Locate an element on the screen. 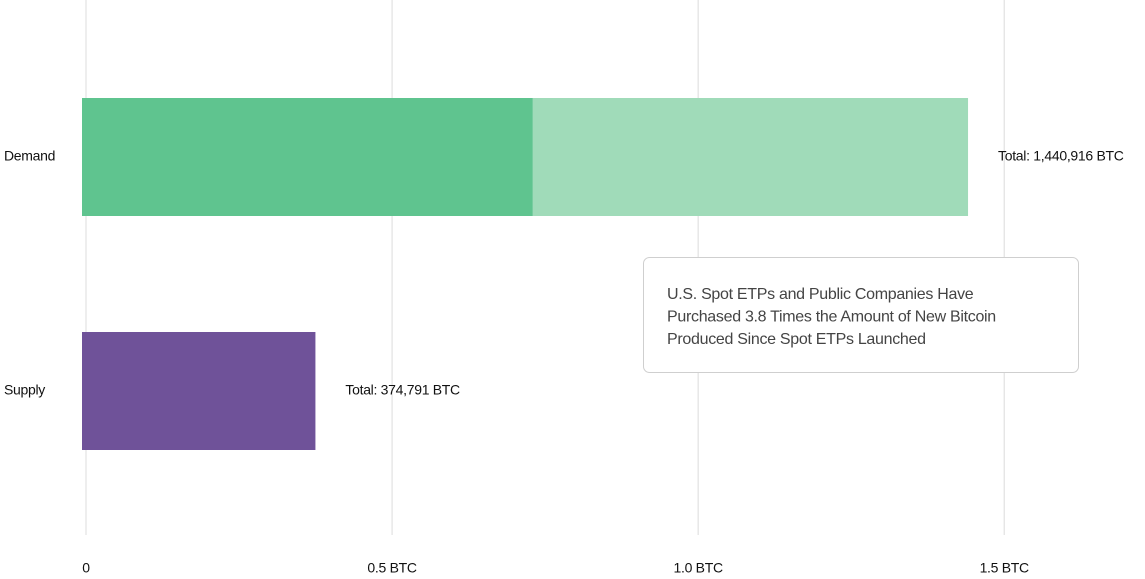  total-label: Total: 374,791 BTC is located at coordinates (402, 390).